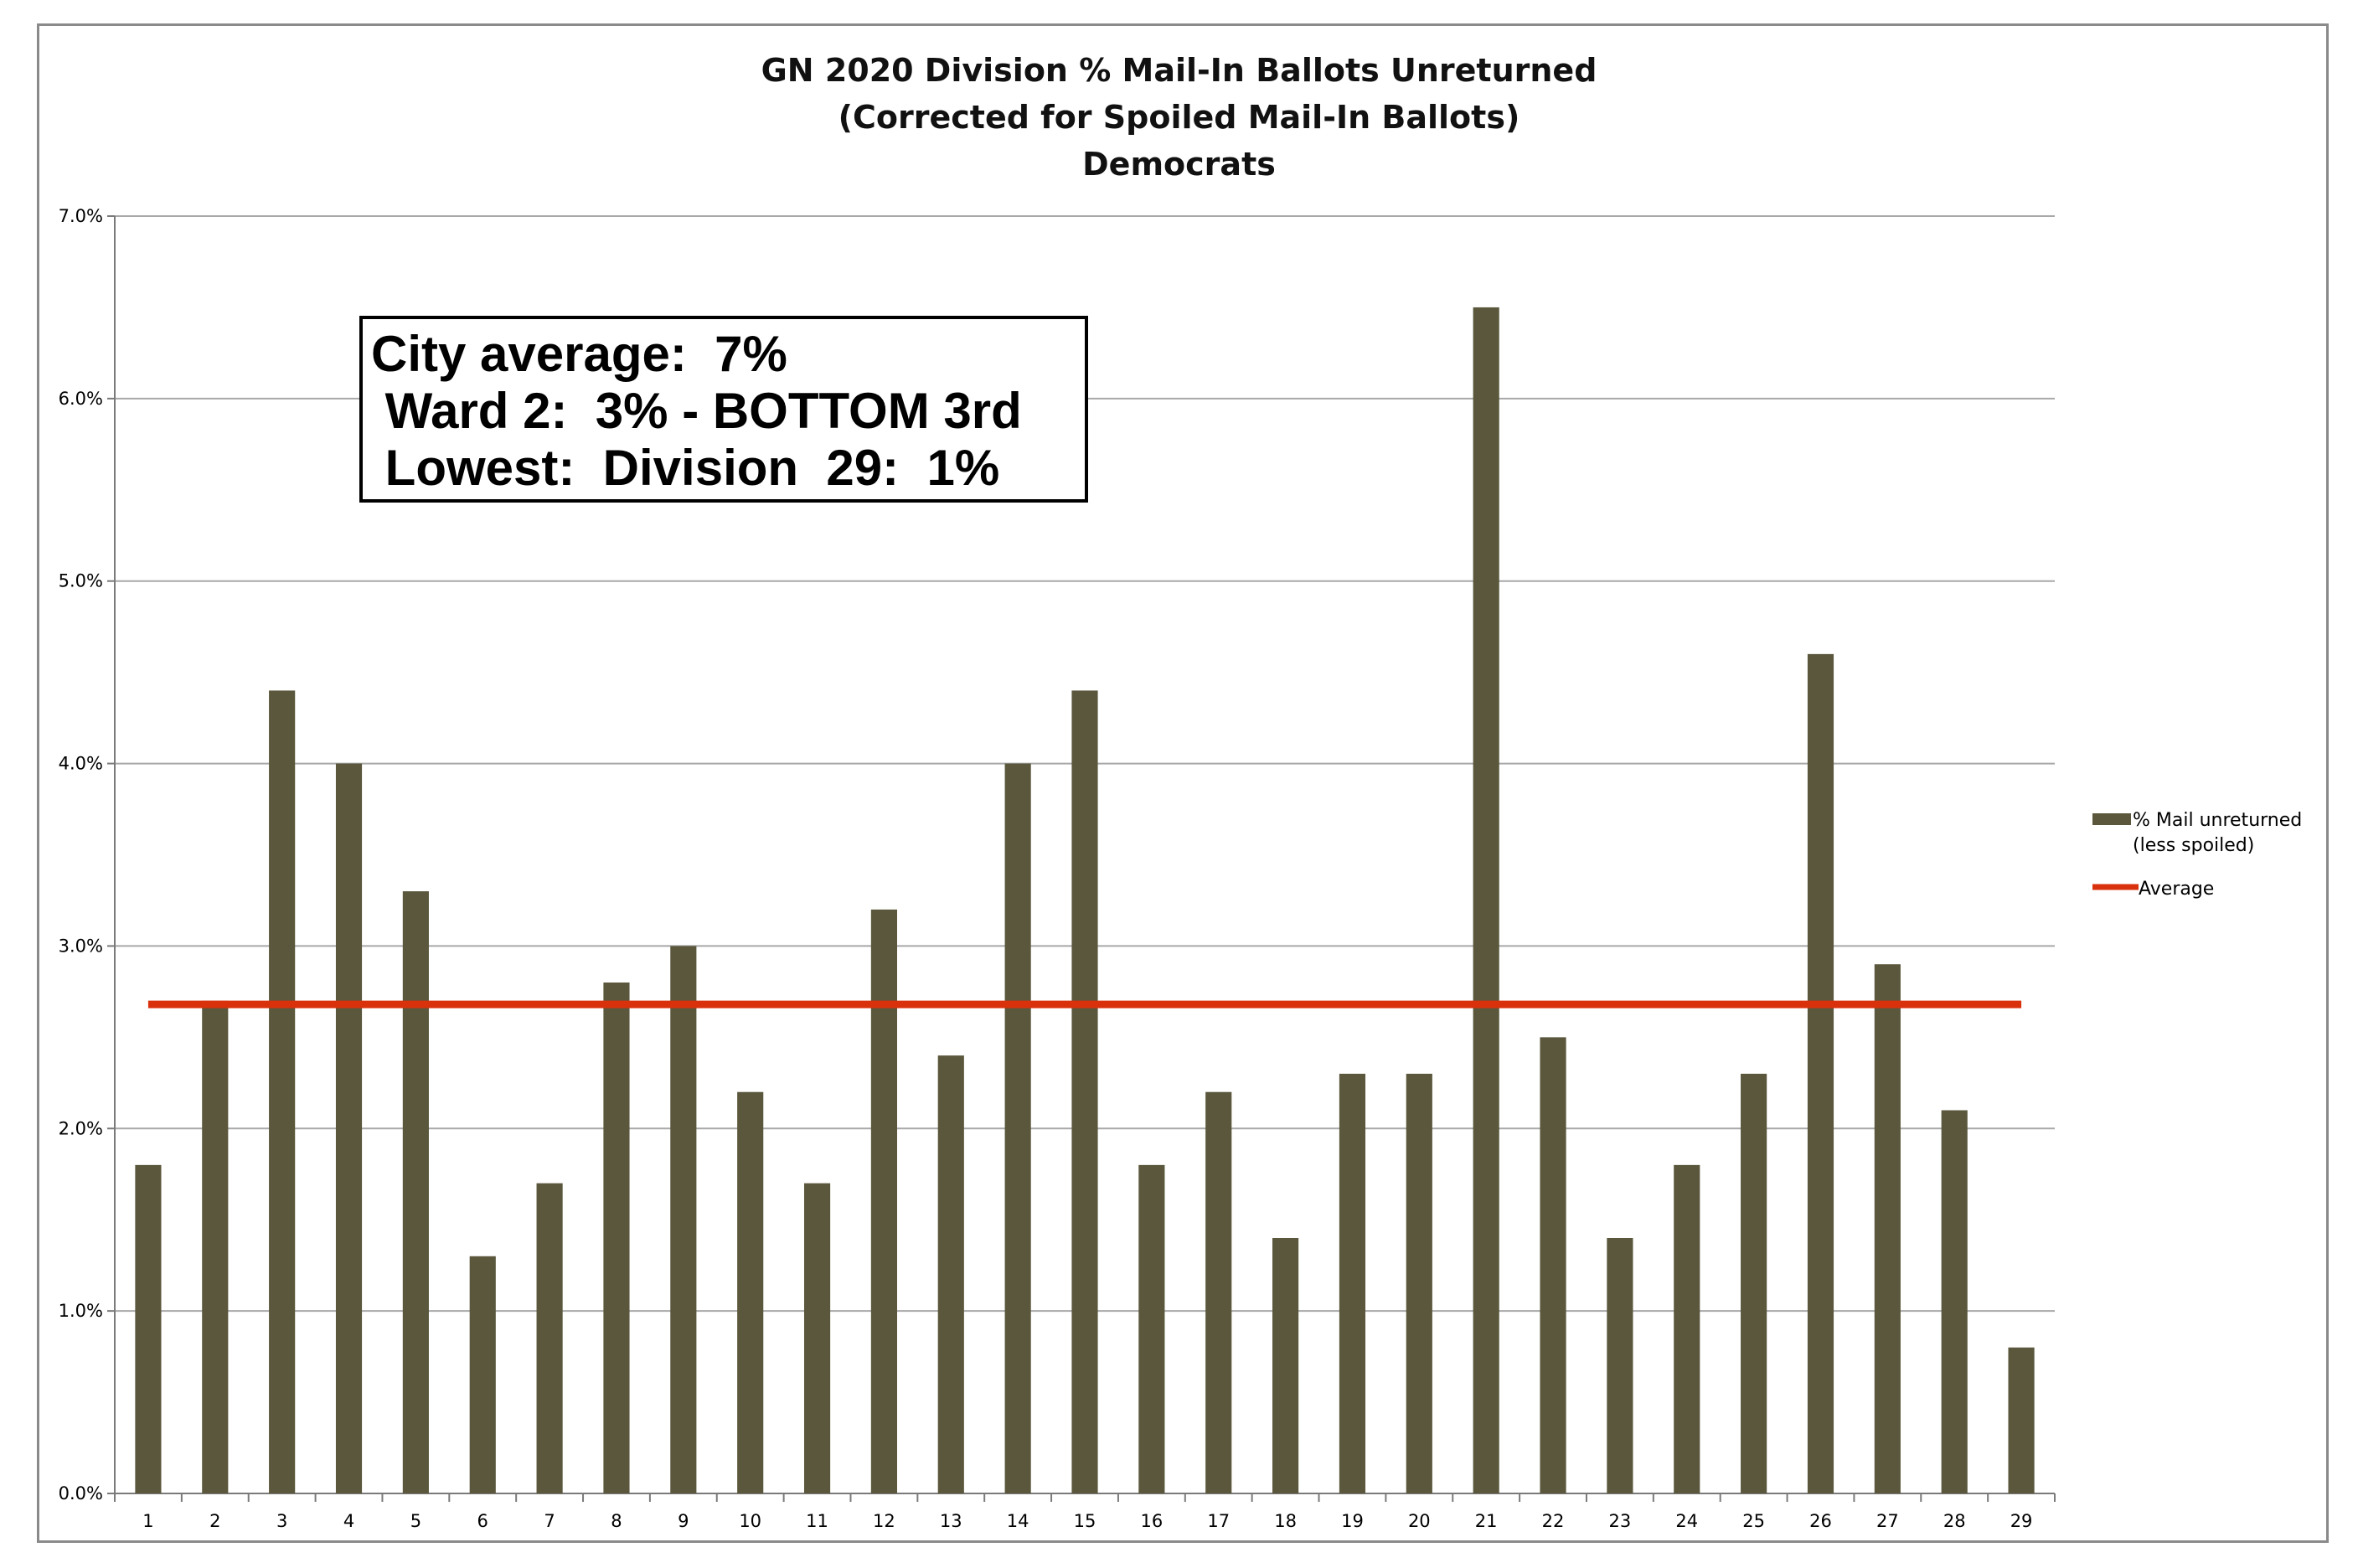  I want to click on x-tick-label: 11, so click(817, 1521).